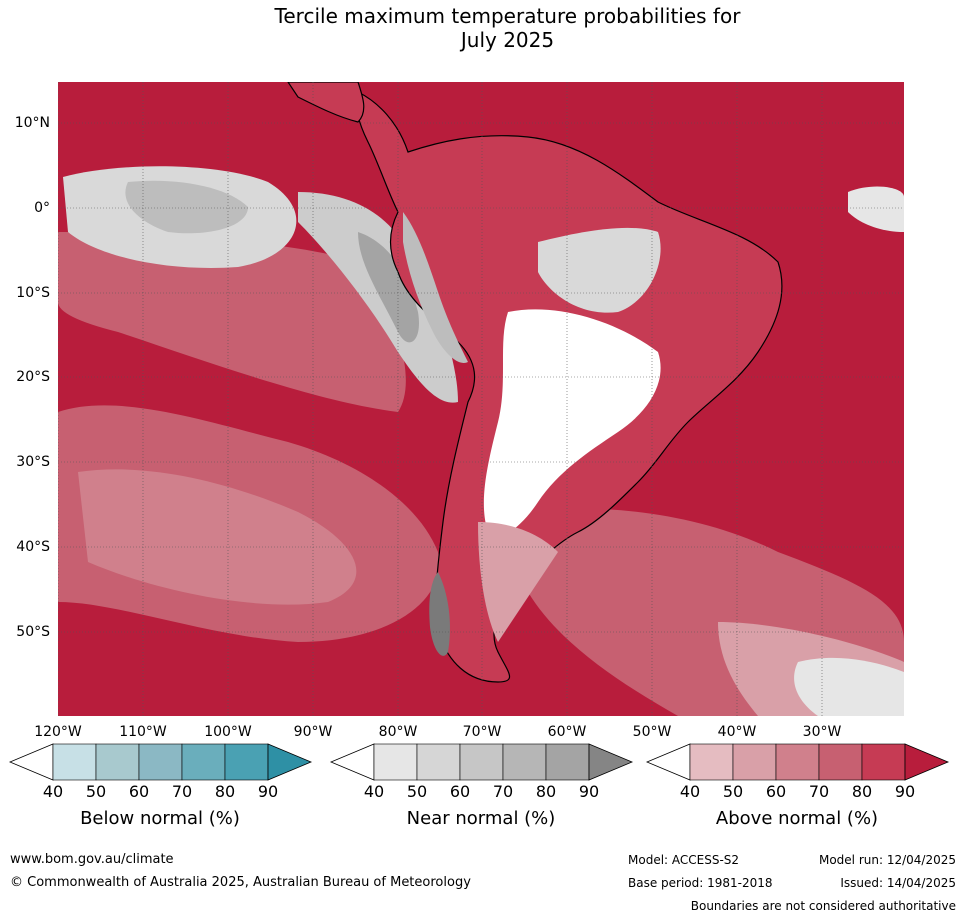  What do you see at coordinates (33, 547) in the screenshot?
I see `lat-label-40s: 40°S` at bounding box center [33, 547].